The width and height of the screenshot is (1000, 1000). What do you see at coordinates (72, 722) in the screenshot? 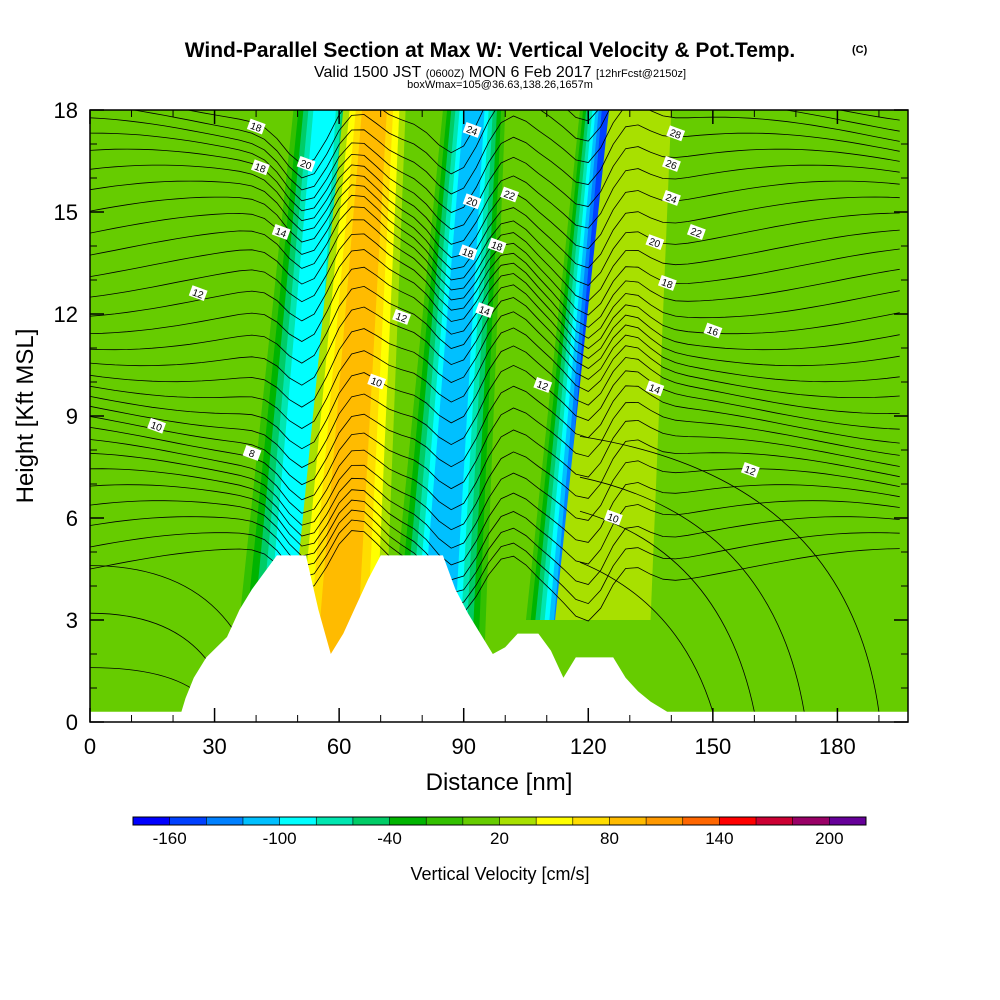
I see `y-tick-label: 0` at bounding box center [72, 722].